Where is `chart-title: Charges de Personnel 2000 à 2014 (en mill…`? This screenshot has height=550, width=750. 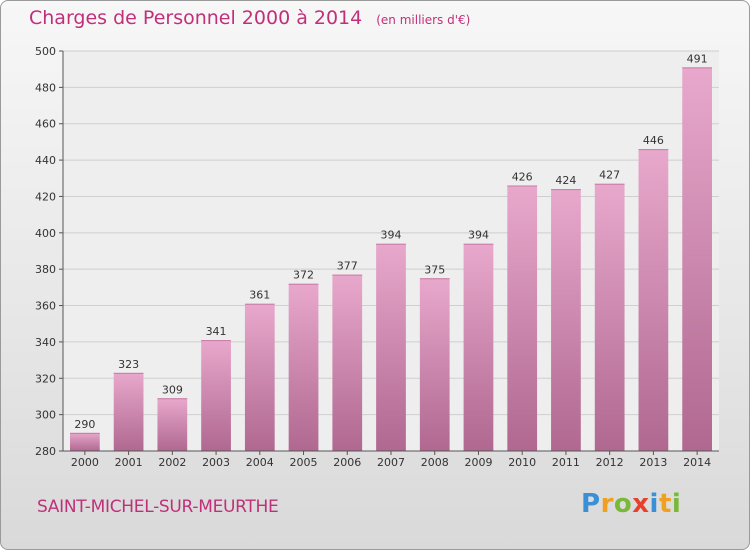
chart-title: Charges de Personnel 2000 à 2014 (en mill… is located at coordinates (249, 18).